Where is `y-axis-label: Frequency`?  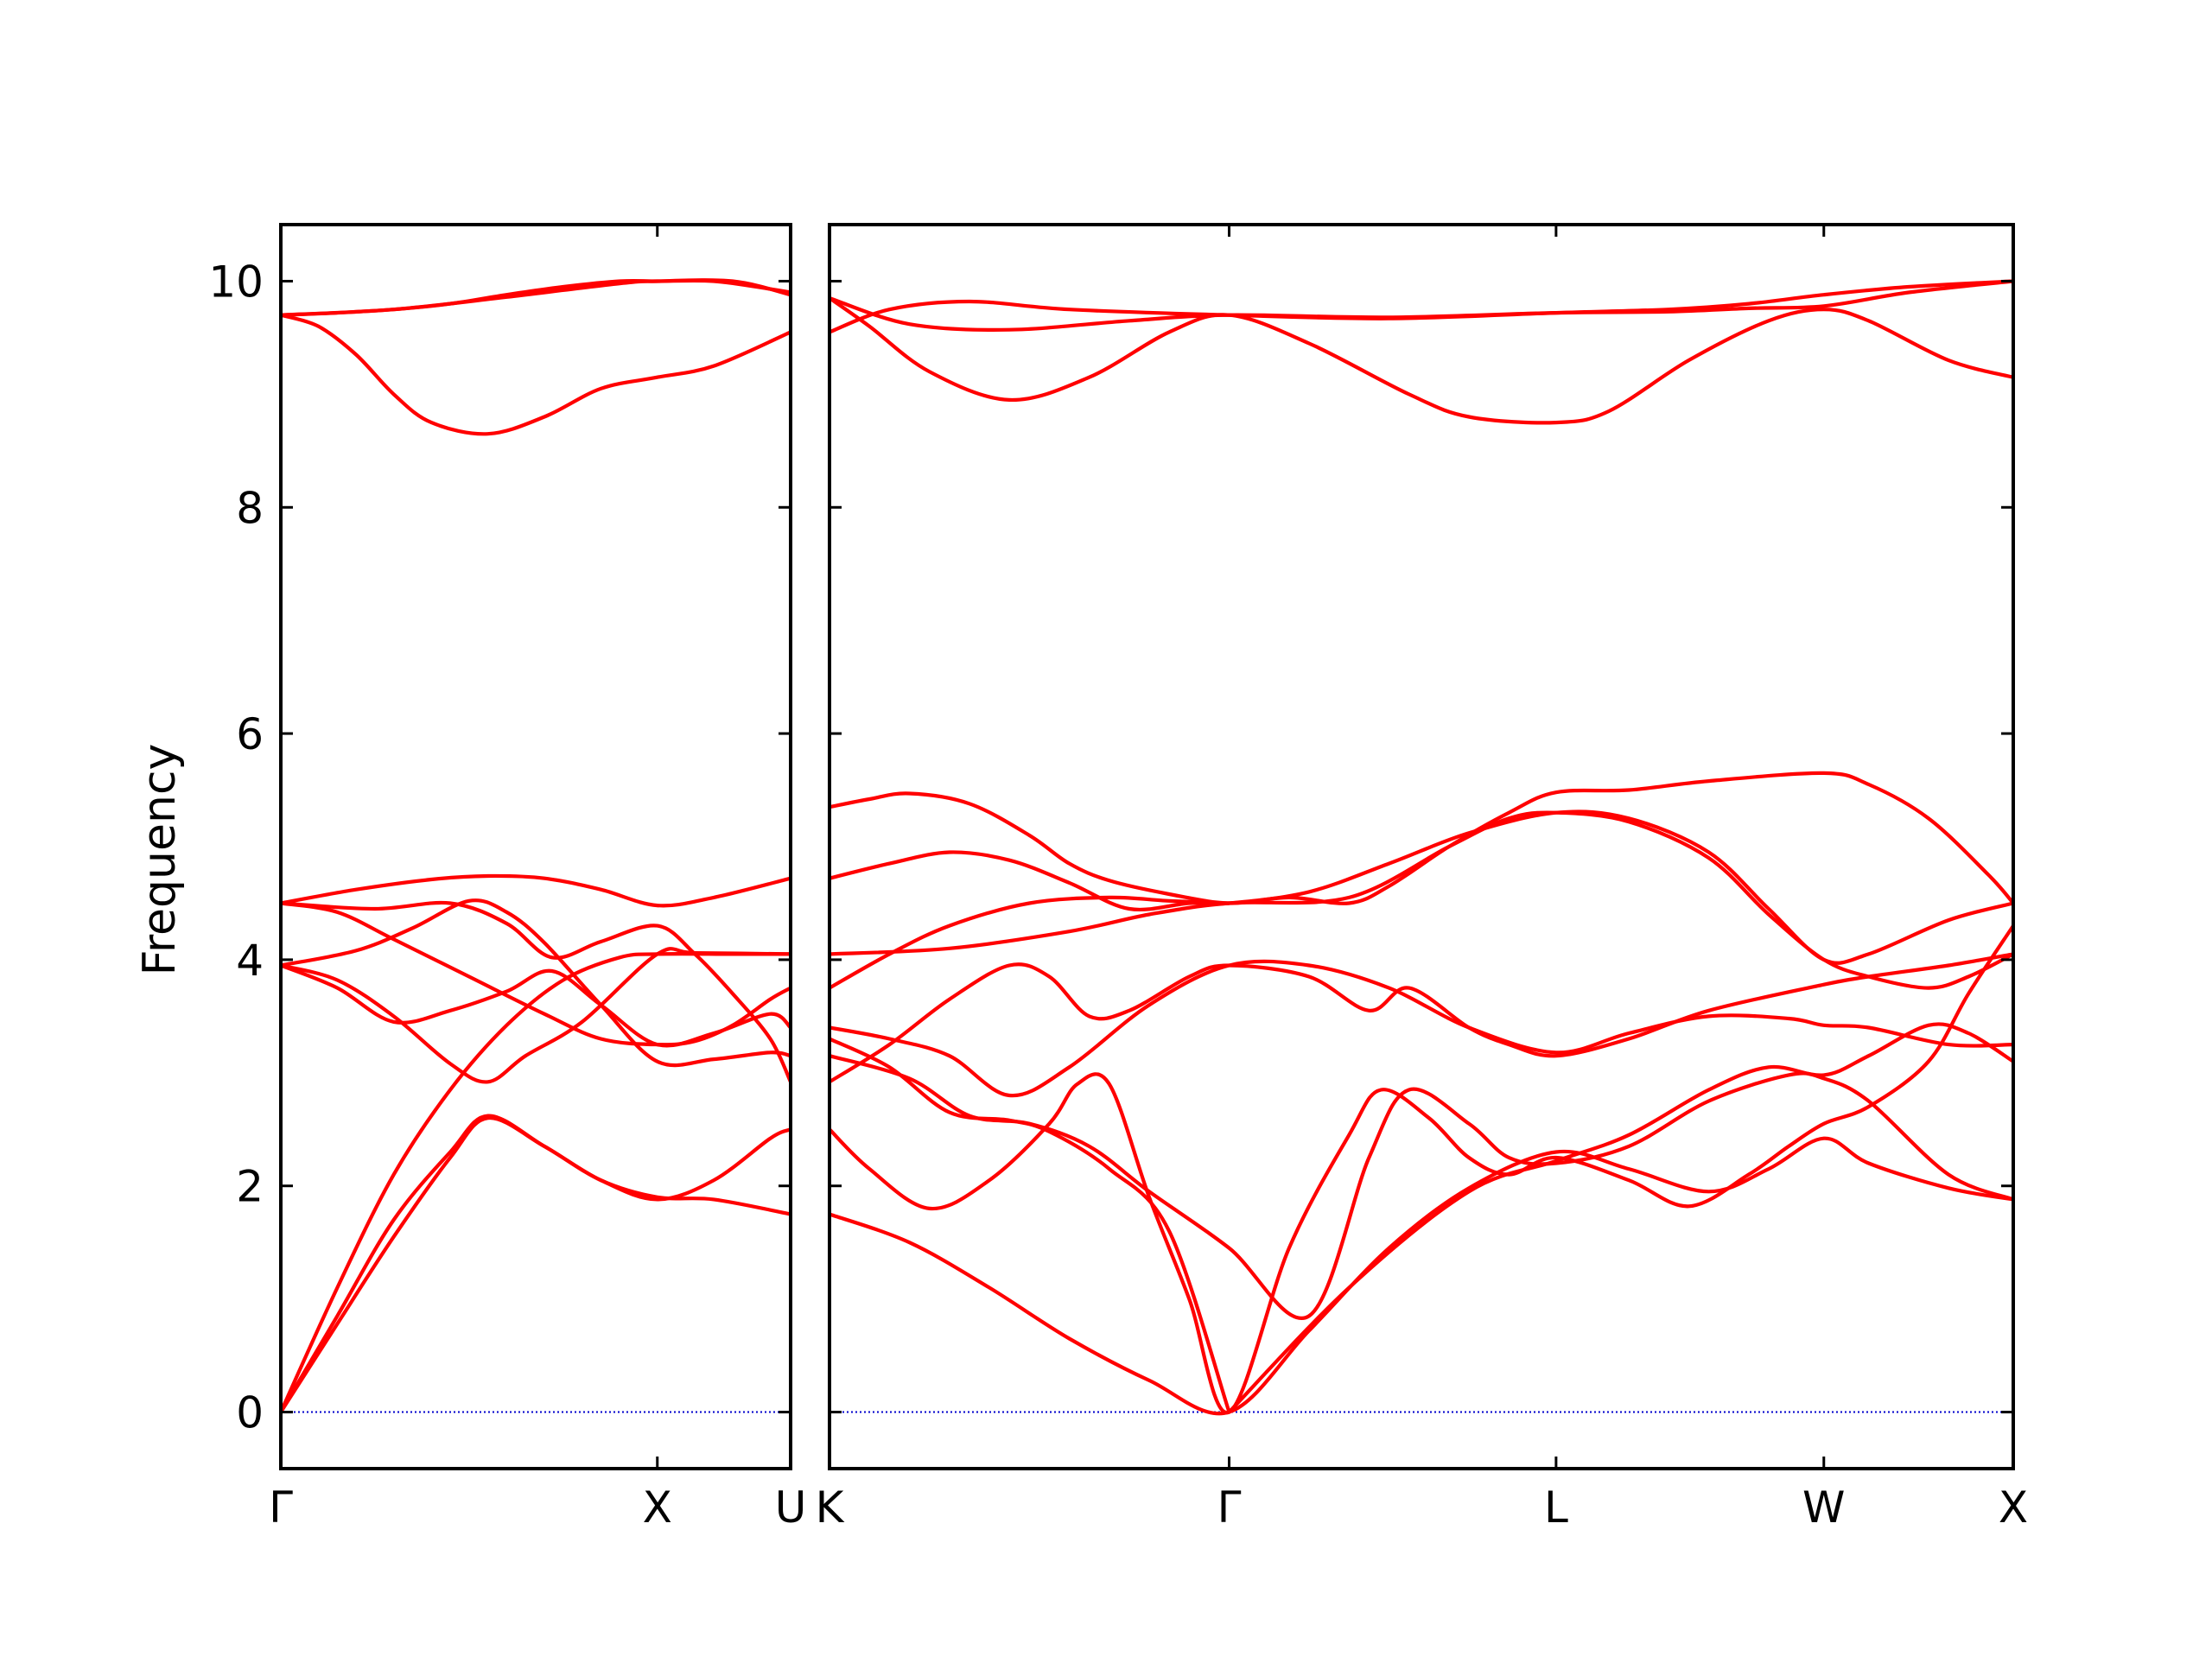 y-axis-label: Frequency is located at coordinates (160, 860).